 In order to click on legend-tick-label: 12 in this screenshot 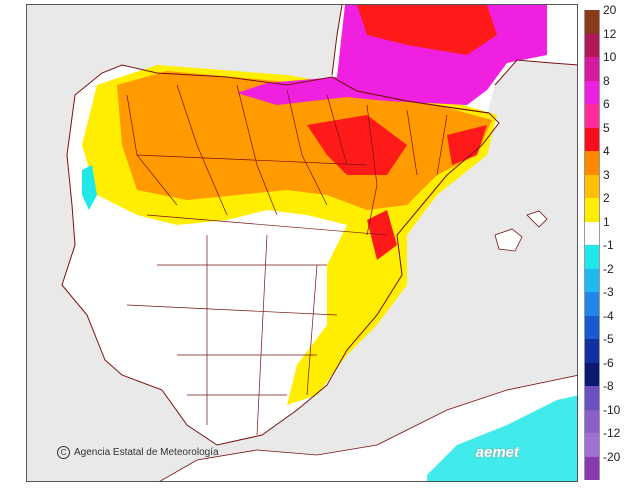, I will do `click(610, 33)`.